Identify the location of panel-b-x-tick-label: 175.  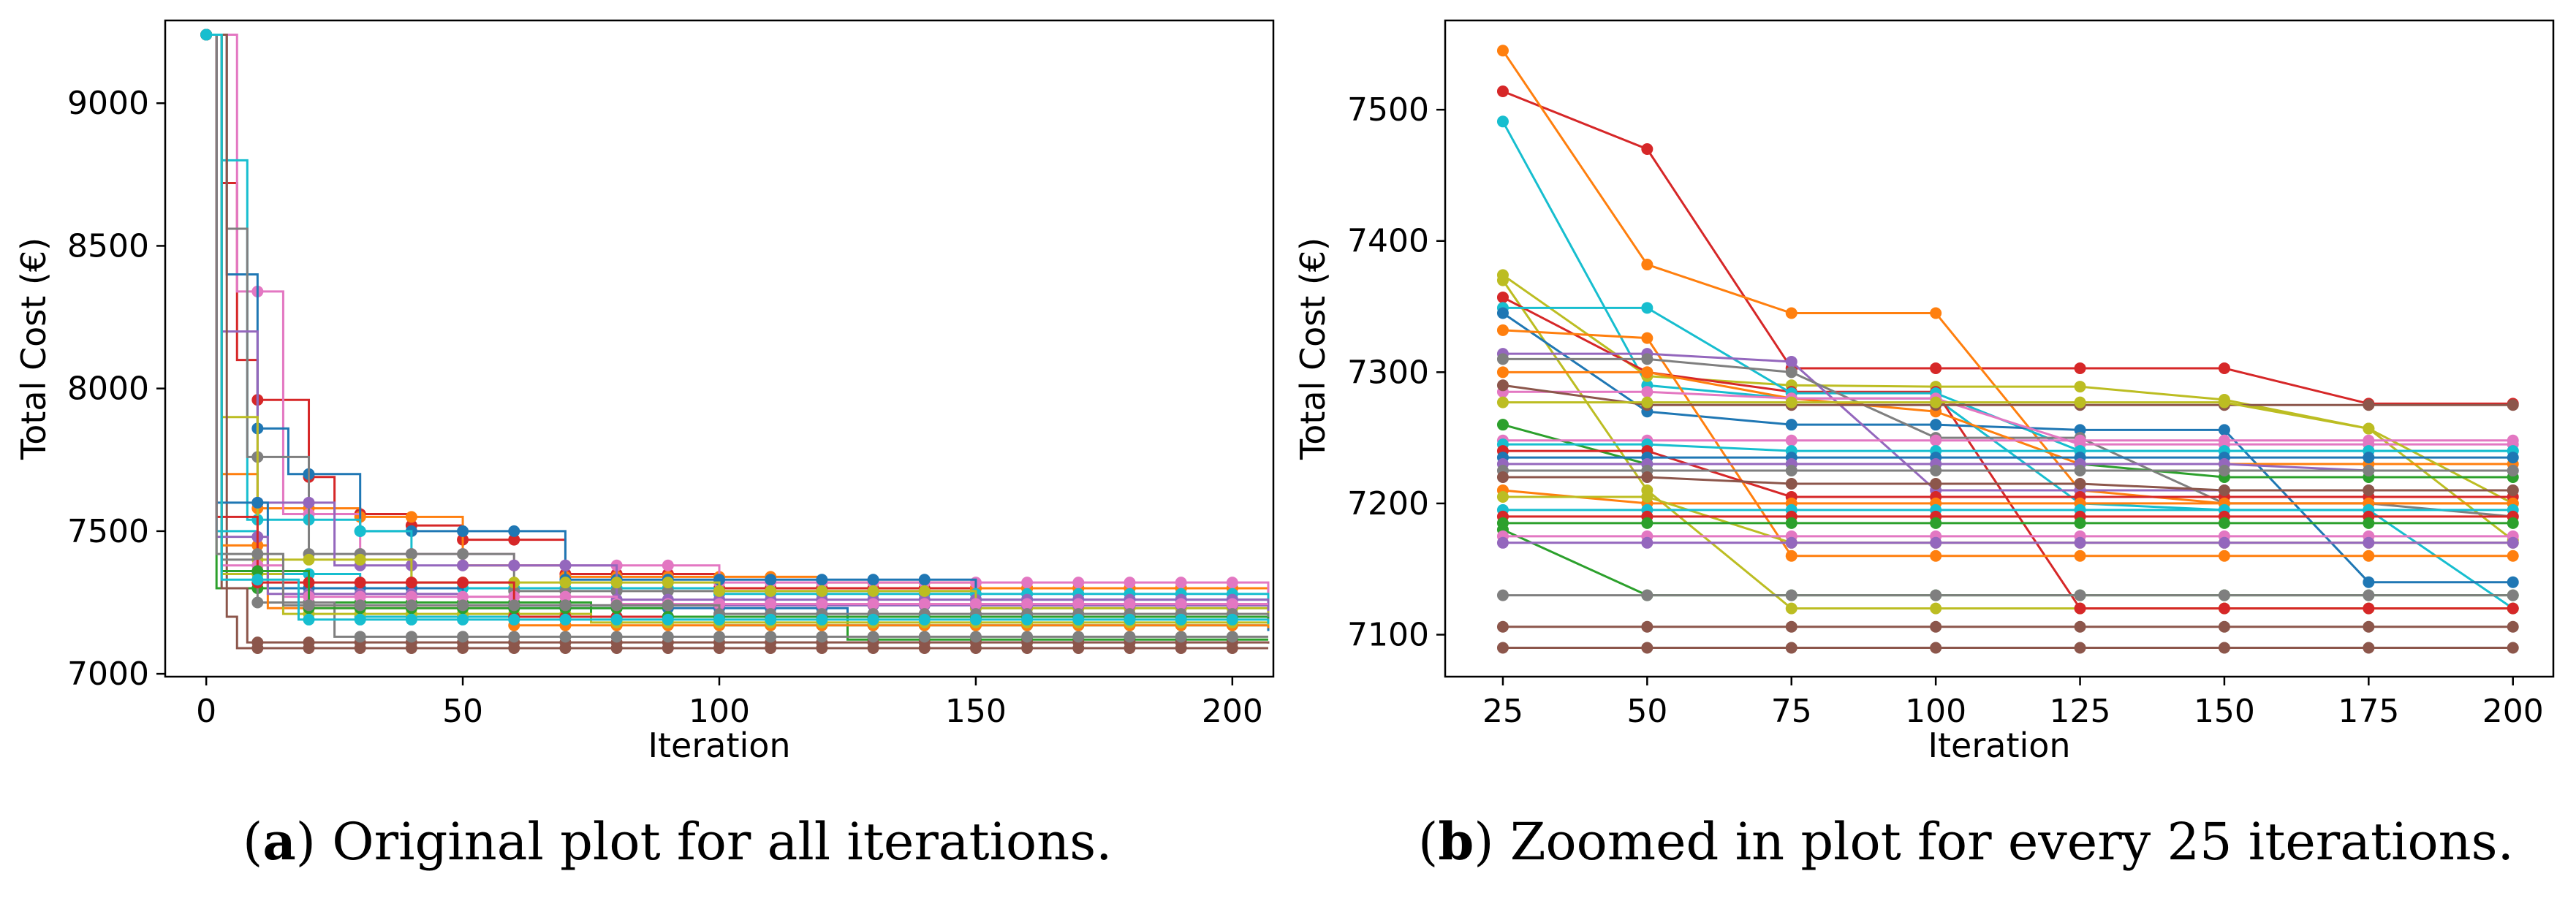
(2368, 711).